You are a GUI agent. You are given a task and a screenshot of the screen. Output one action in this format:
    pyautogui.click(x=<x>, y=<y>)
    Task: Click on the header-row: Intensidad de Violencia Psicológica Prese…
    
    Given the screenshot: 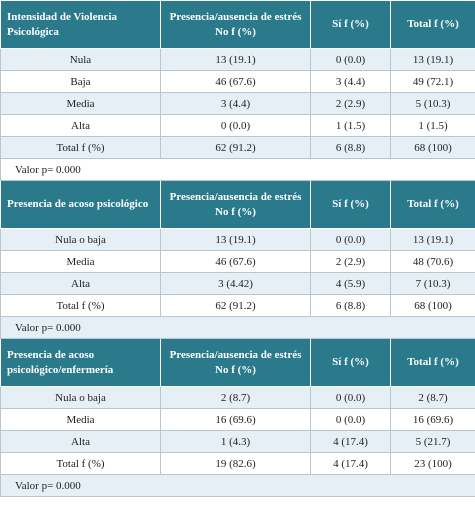 What is the action you would take?
    pyautogui.click(x=237, y=24)
    